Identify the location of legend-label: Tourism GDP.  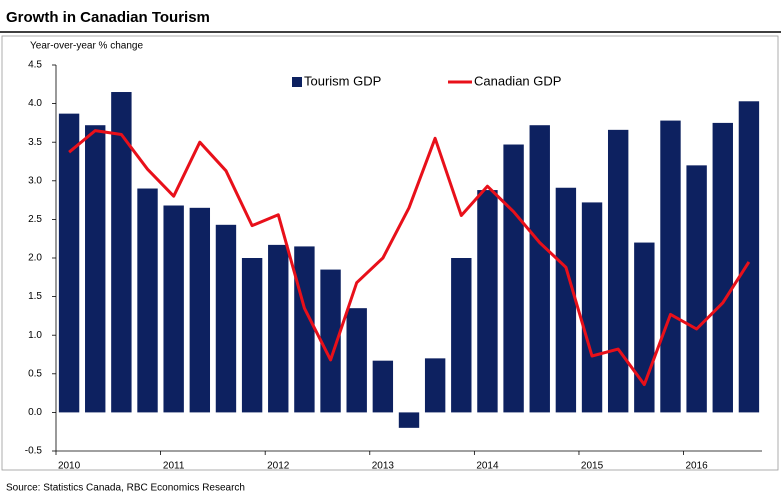
(342, 80).